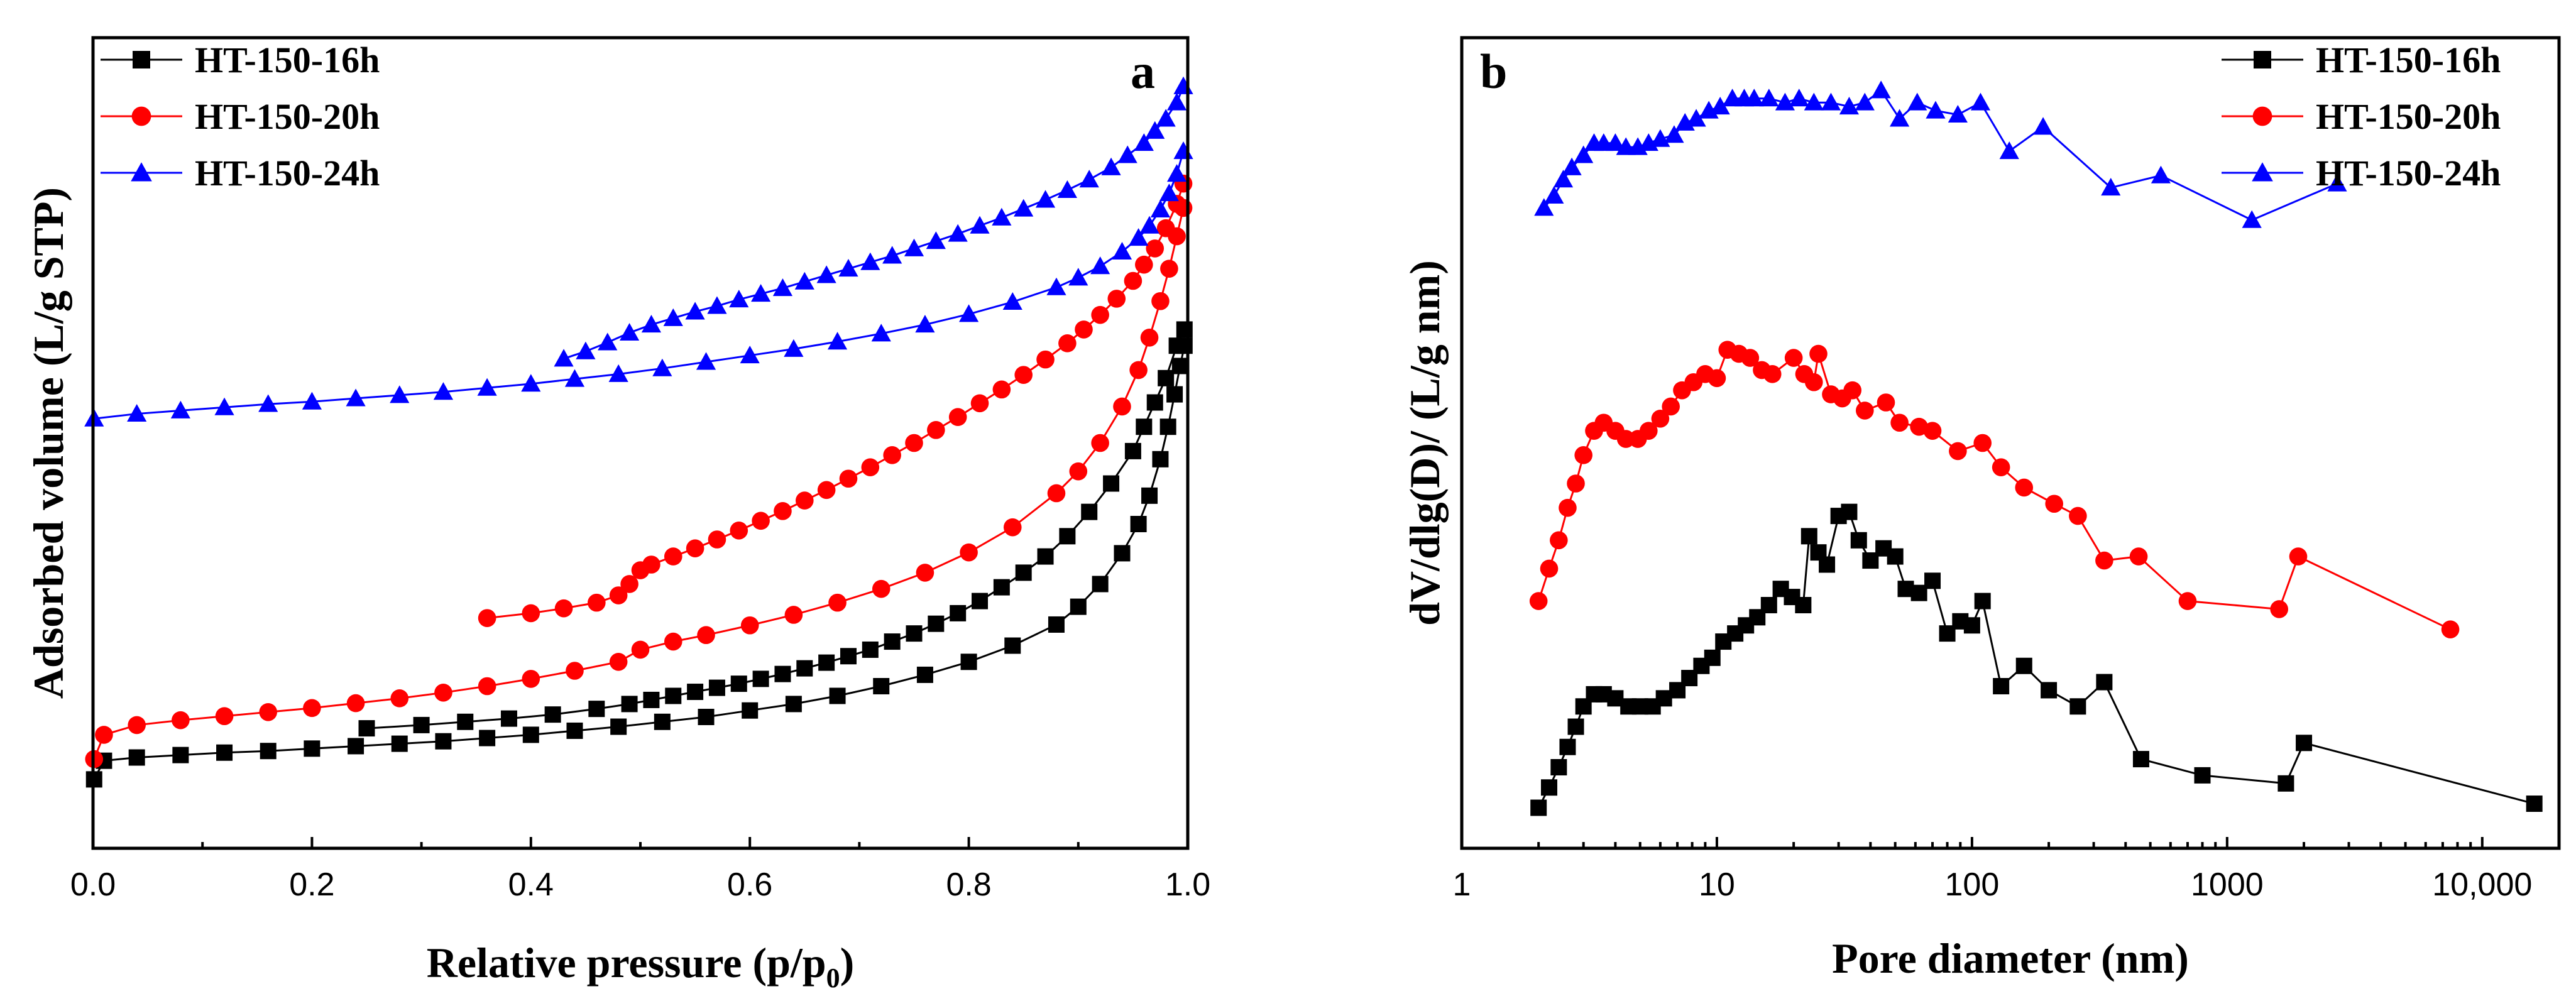 This screenshot has width=2576, height=1006. What do you see at coordinates (626, 963) in the screenshot?
I see `panel-a-x-axis-title-main: Relative pressure (p/p` at bounding box center [626, 963].